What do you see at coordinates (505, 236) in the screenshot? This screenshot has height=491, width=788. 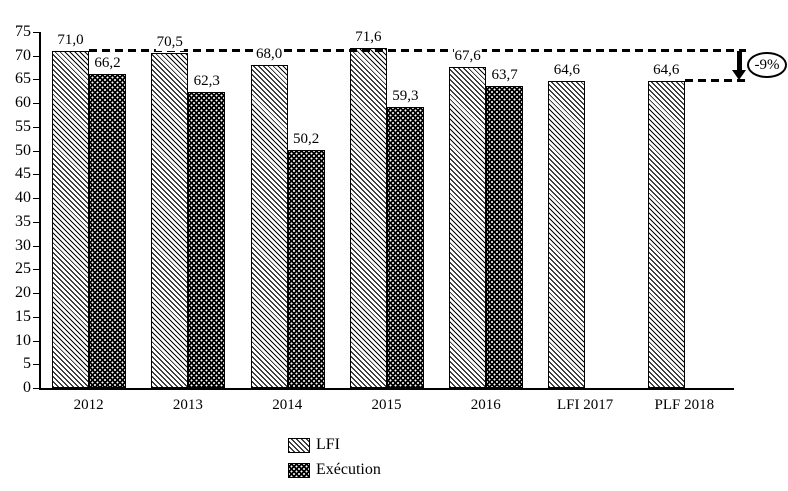 I see `bar-execution-2016` at bounding box center [505, 236].